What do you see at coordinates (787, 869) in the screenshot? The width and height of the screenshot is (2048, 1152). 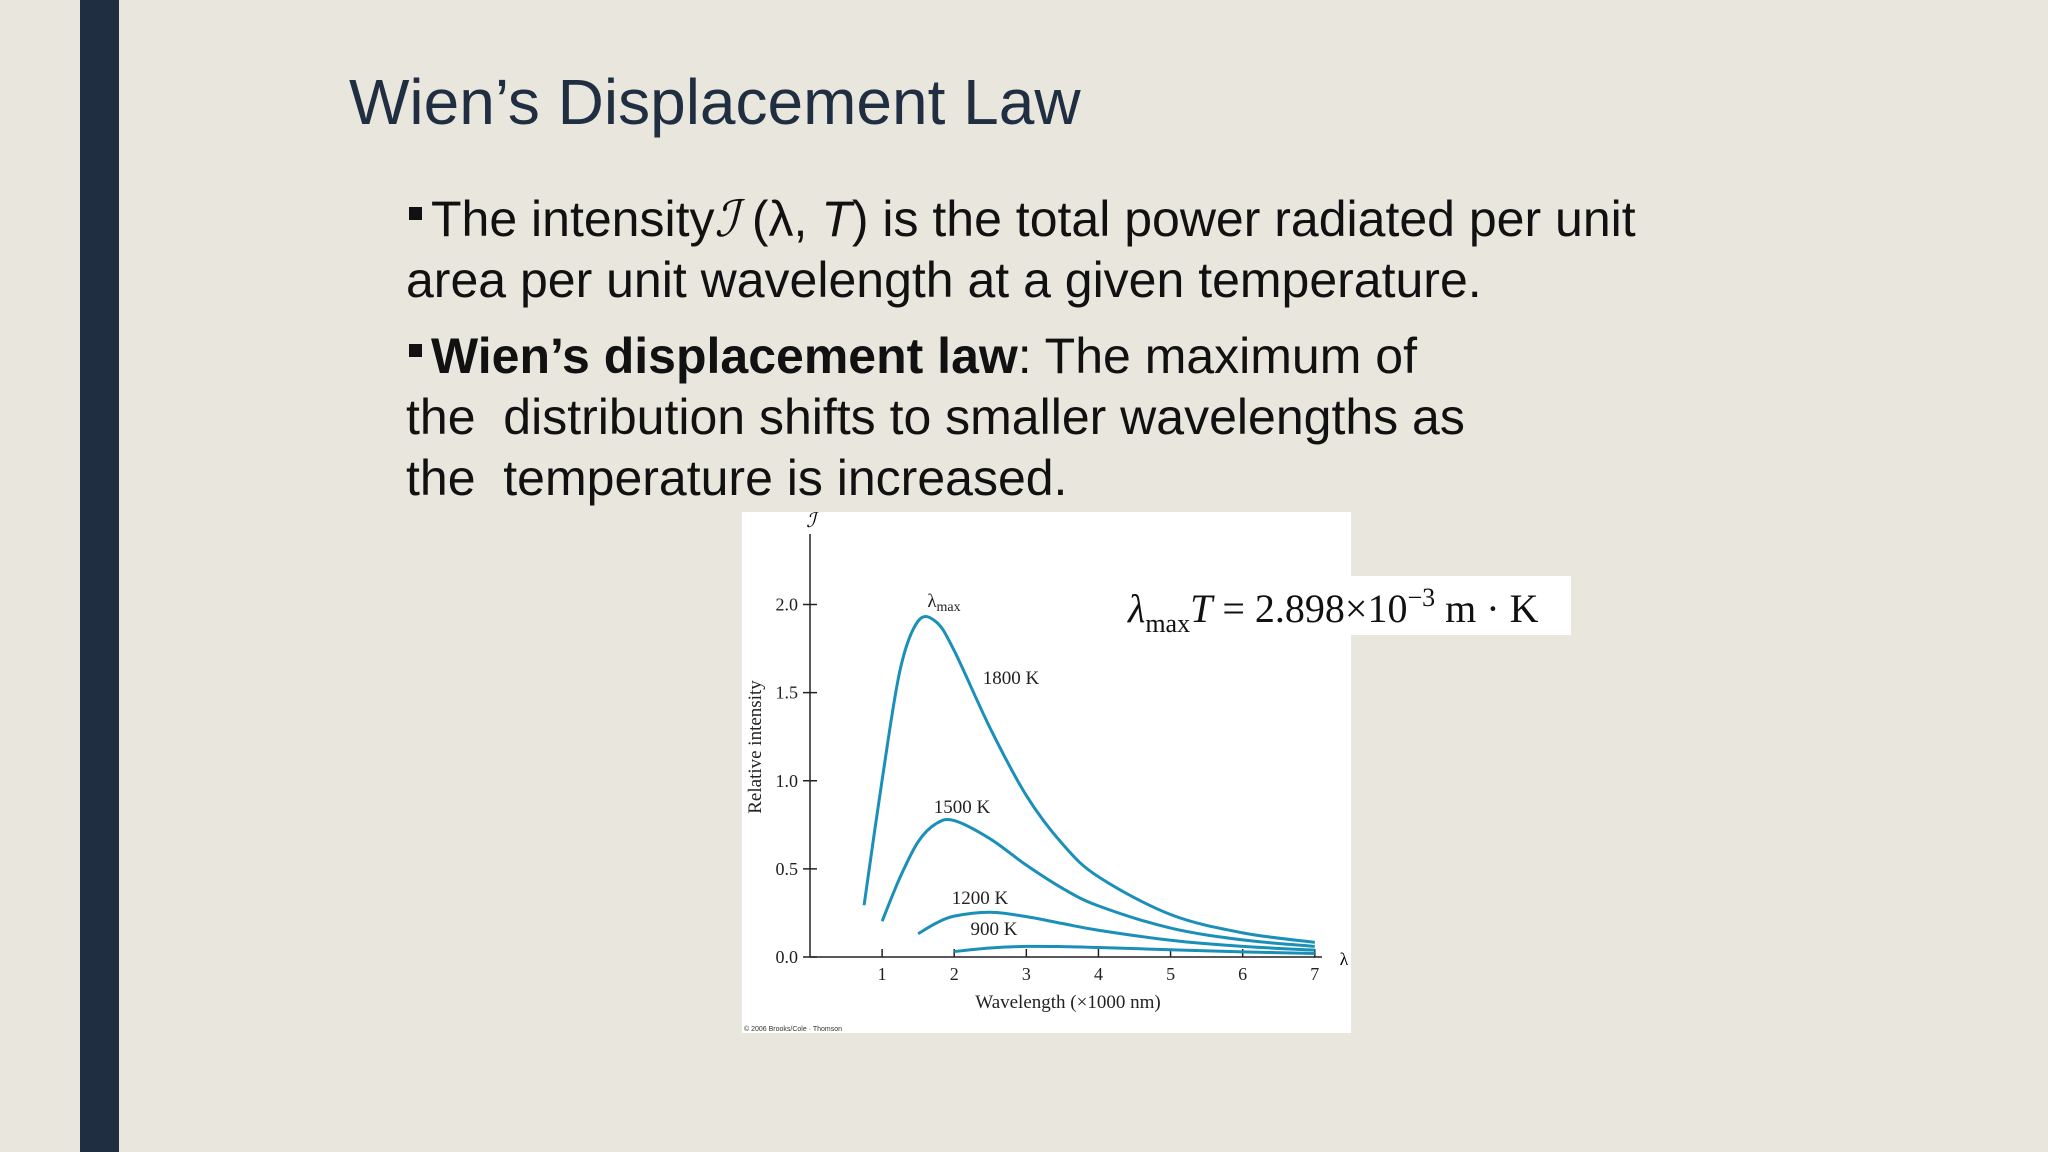 I see `y-tick-label: 0.5` at bounding box center [787, 869].